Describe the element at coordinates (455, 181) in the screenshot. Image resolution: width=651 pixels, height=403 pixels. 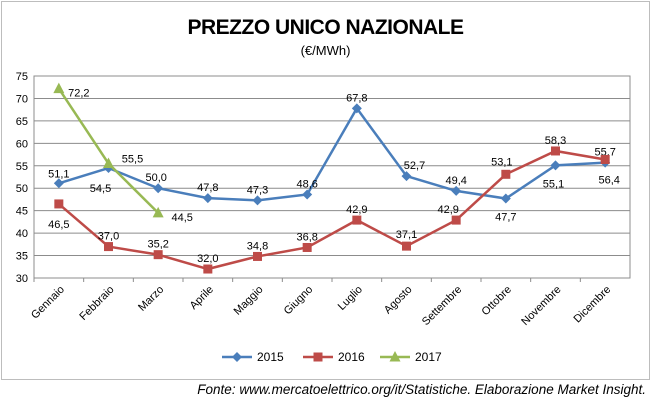
I see `data-label-2015: 49,4` at that location.